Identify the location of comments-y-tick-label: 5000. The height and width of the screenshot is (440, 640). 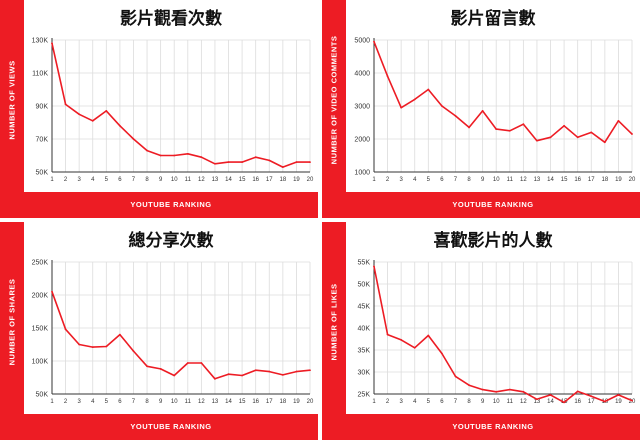
(362, 41).